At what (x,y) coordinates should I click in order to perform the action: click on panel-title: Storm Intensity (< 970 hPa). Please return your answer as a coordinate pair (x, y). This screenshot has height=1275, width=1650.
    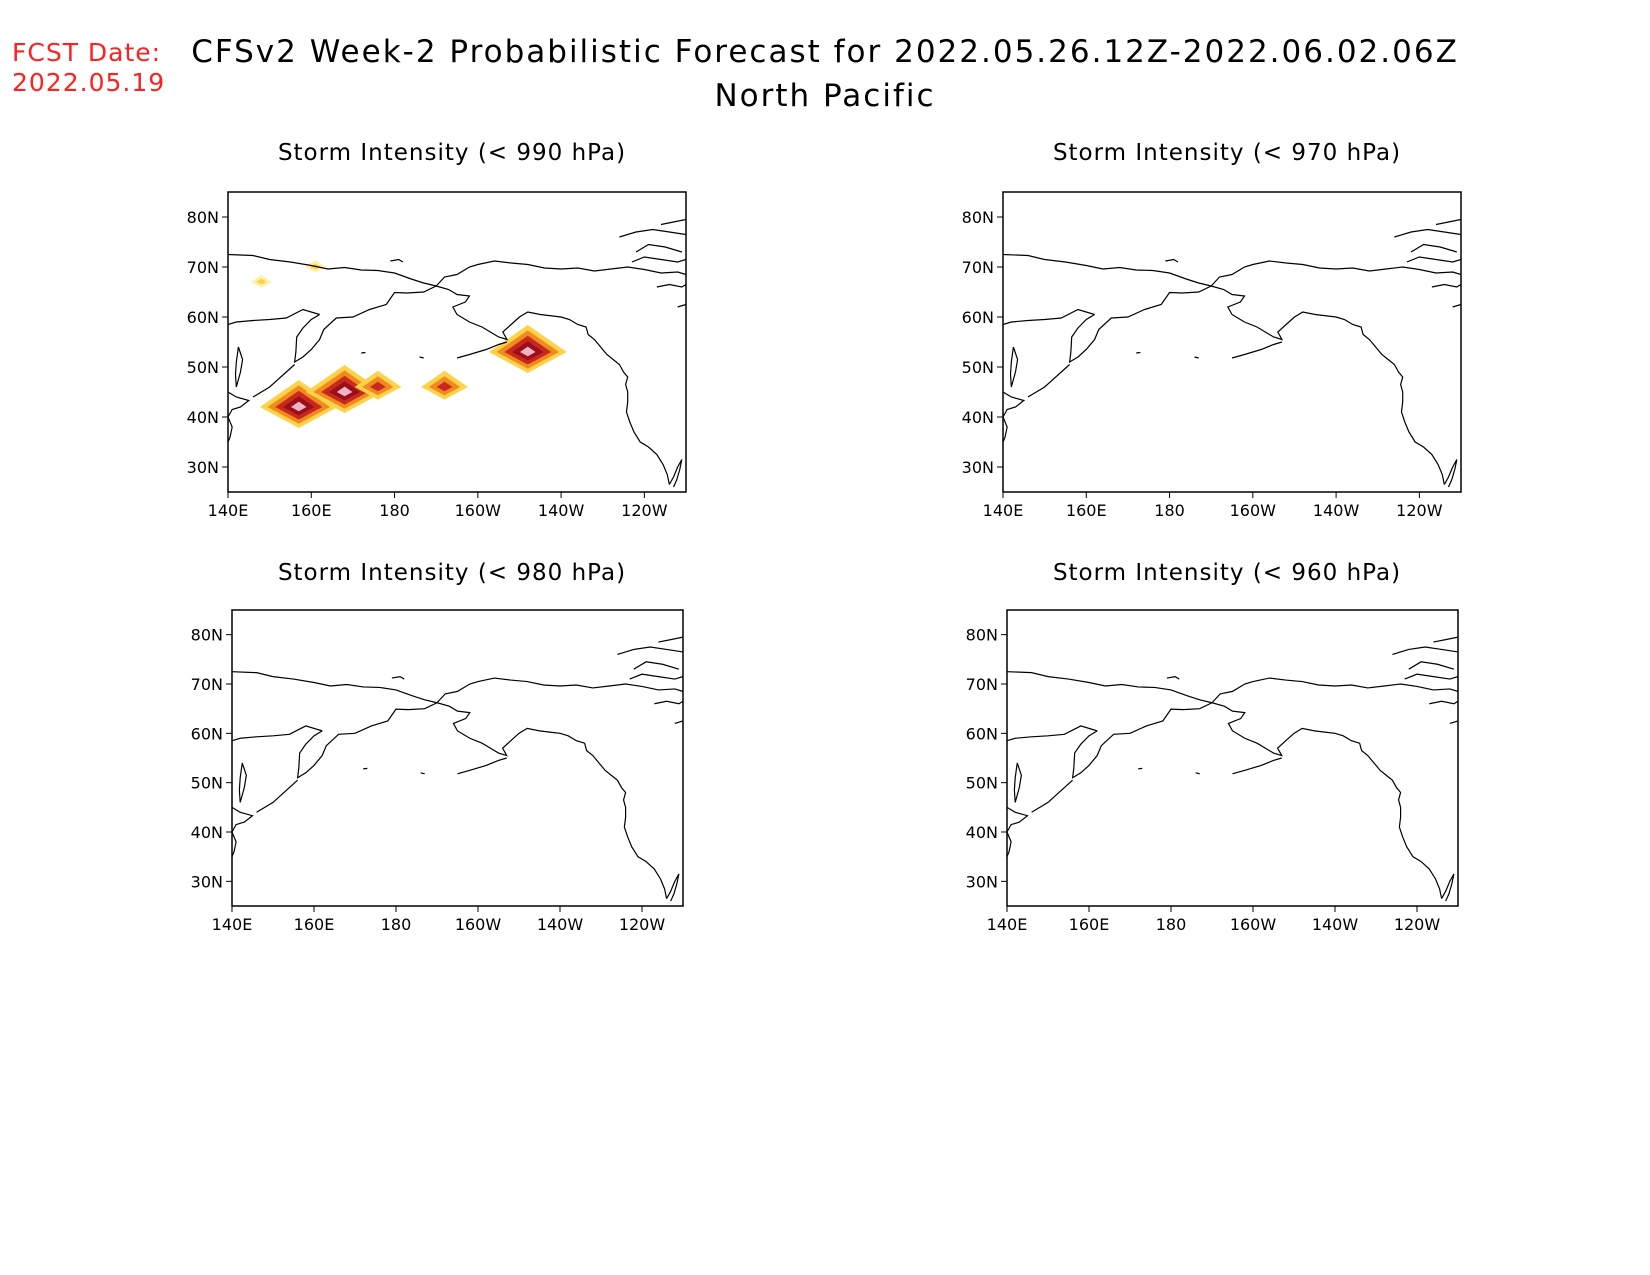
    Looking at the image, I should click on (1227, 153).